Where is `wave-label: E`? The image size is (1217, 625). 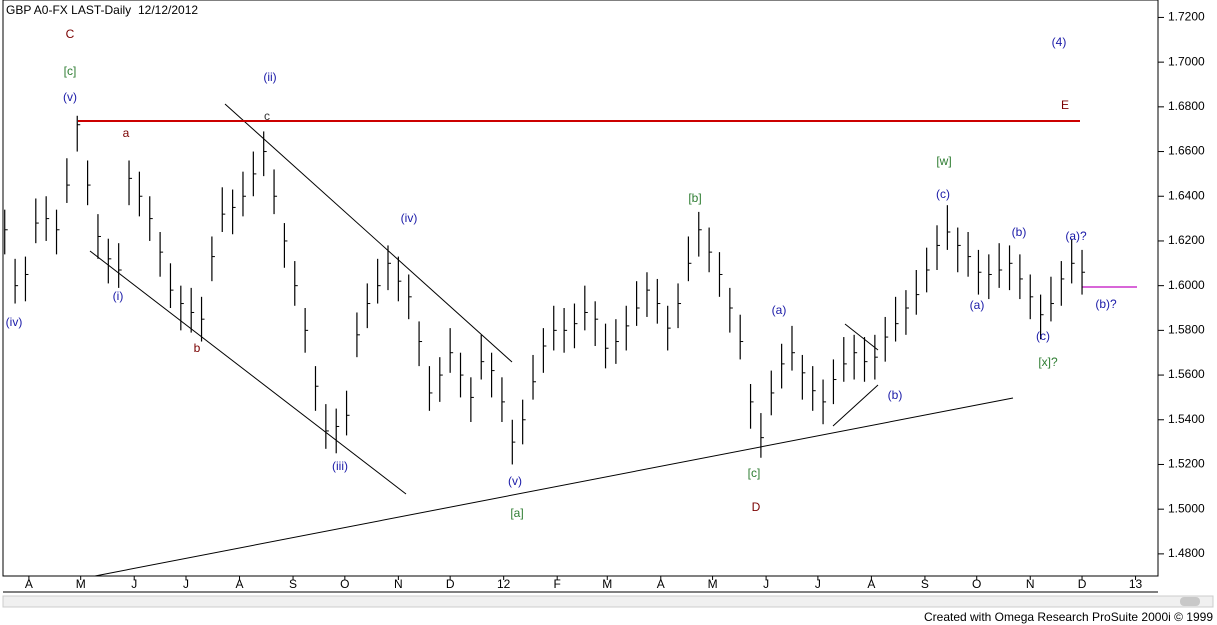 wave-label: E is located at coordinates (1065, 105).